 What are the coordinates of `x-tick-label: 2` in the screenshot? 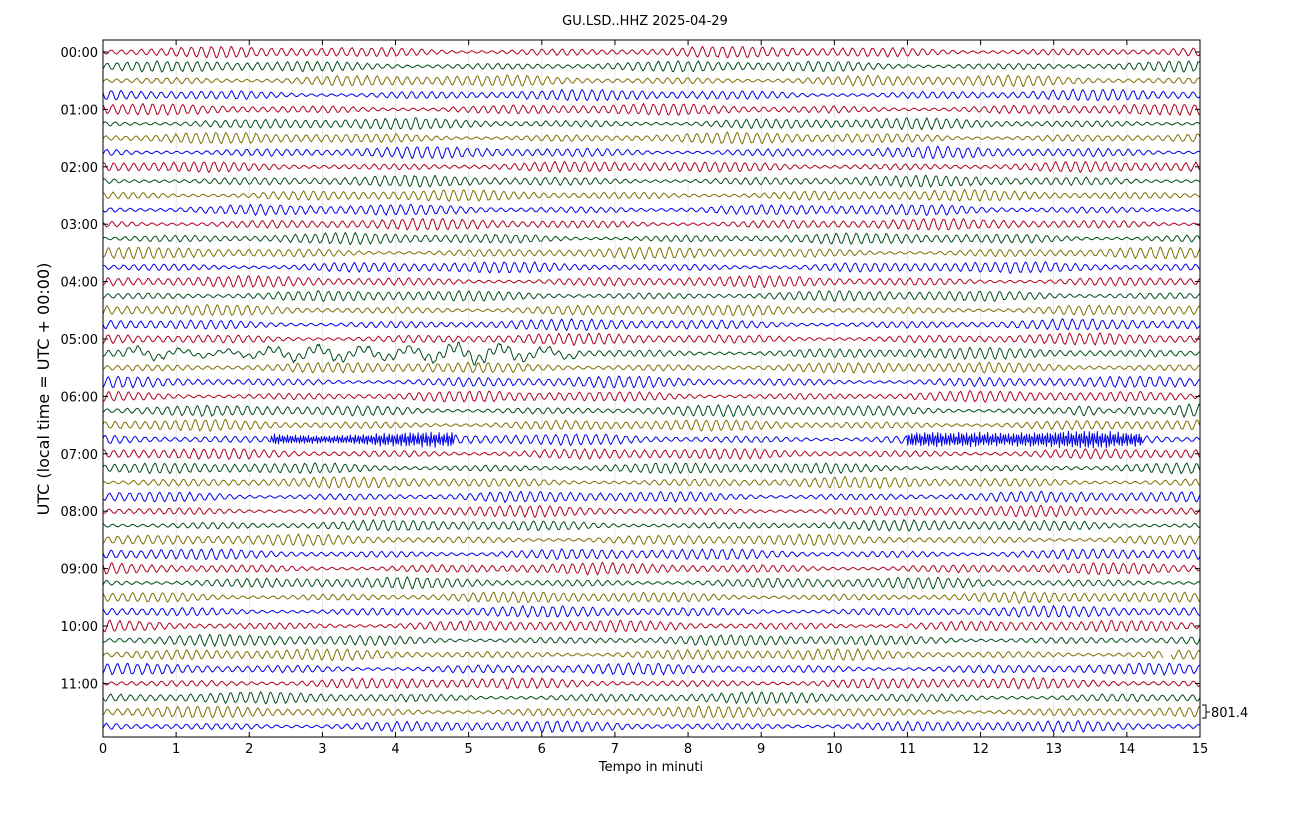 It's located at (249, 749).